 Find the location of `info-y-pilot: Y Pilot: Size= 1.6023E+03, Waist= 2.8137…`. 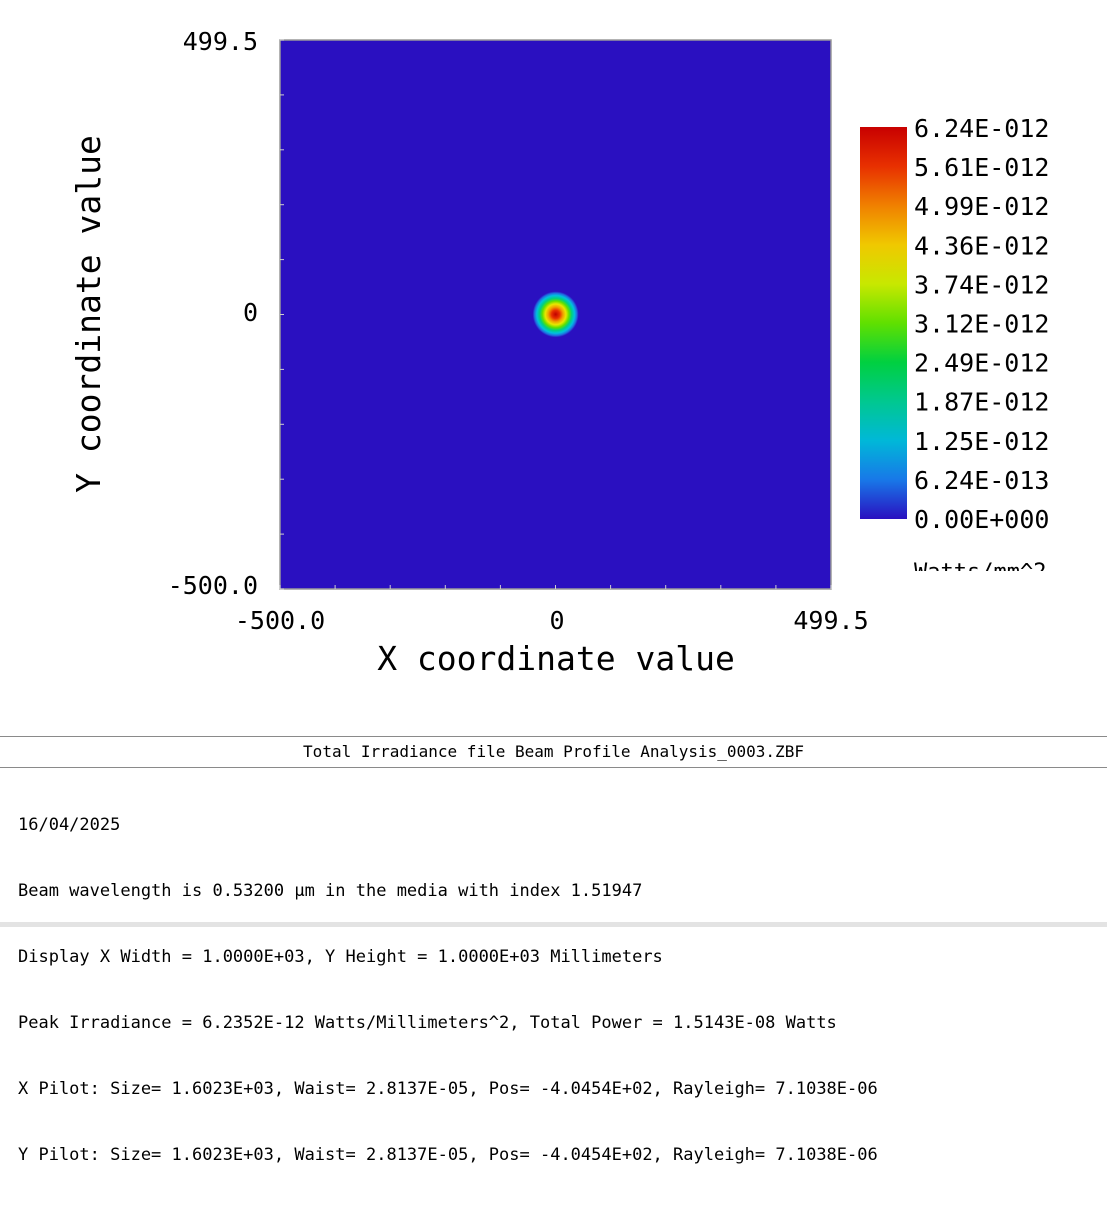

info-y-pilot: Y Pilot: Size= 1.6023E+03, Waist= 2.8137… is located at coordinates (448, 1155).